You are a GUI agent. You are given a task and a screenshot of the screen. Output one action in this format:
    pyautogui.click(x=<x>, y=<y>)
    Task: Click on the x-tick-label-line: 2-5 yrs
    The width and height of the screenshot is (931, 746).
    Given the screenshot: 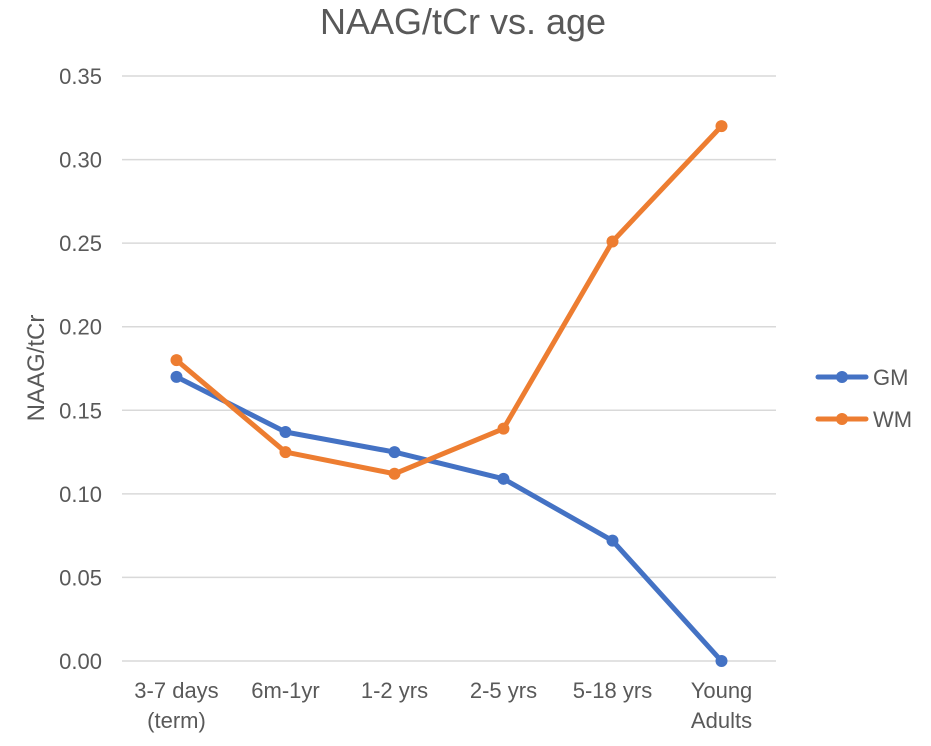 What is the action you would take?
    pyautogui.click(x=503, y=690)
    